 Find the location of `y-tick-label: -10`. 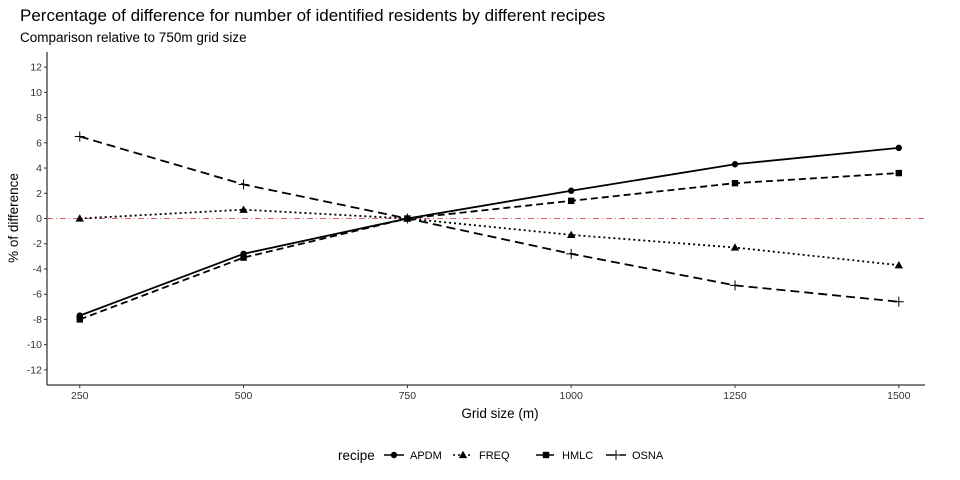

y-tick-label: -10 is located at coordinates (34, 345).